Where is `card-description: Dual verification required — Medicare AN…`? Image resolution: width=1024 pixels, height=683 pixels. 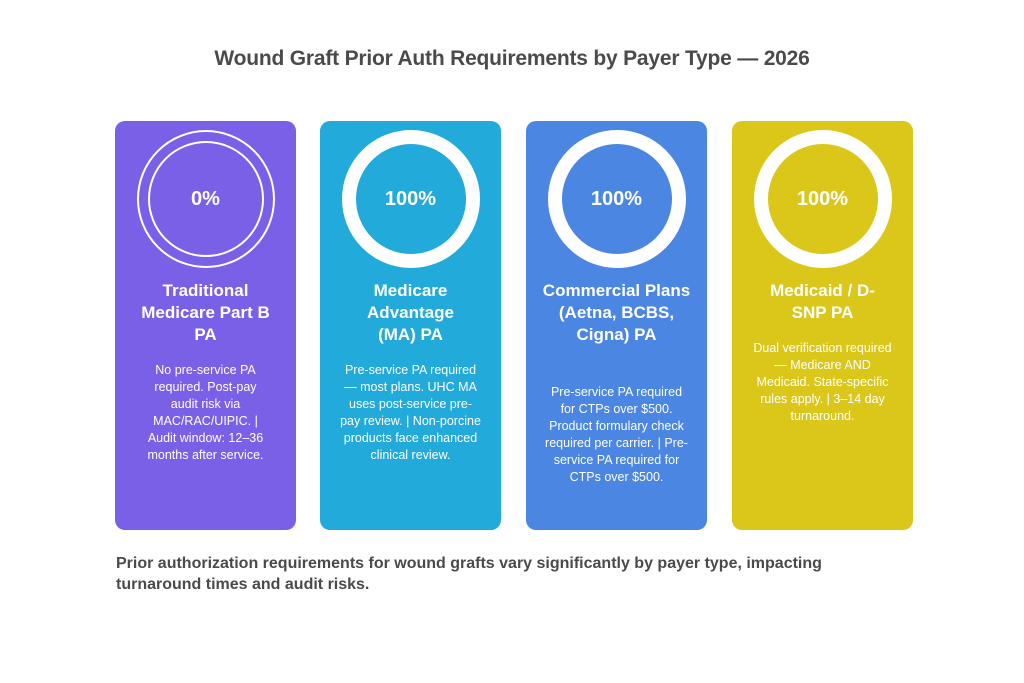
card-description: Dual verification required — Medicare AN… is located at coordinates (822, 382).